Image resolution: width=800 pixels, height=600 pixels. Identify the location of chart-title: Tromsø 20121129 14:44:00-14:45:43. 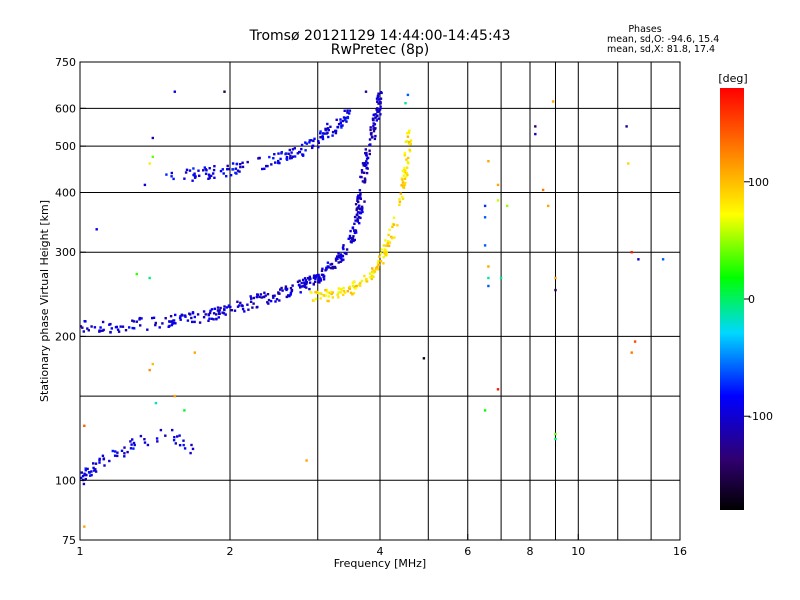
(380, 36).